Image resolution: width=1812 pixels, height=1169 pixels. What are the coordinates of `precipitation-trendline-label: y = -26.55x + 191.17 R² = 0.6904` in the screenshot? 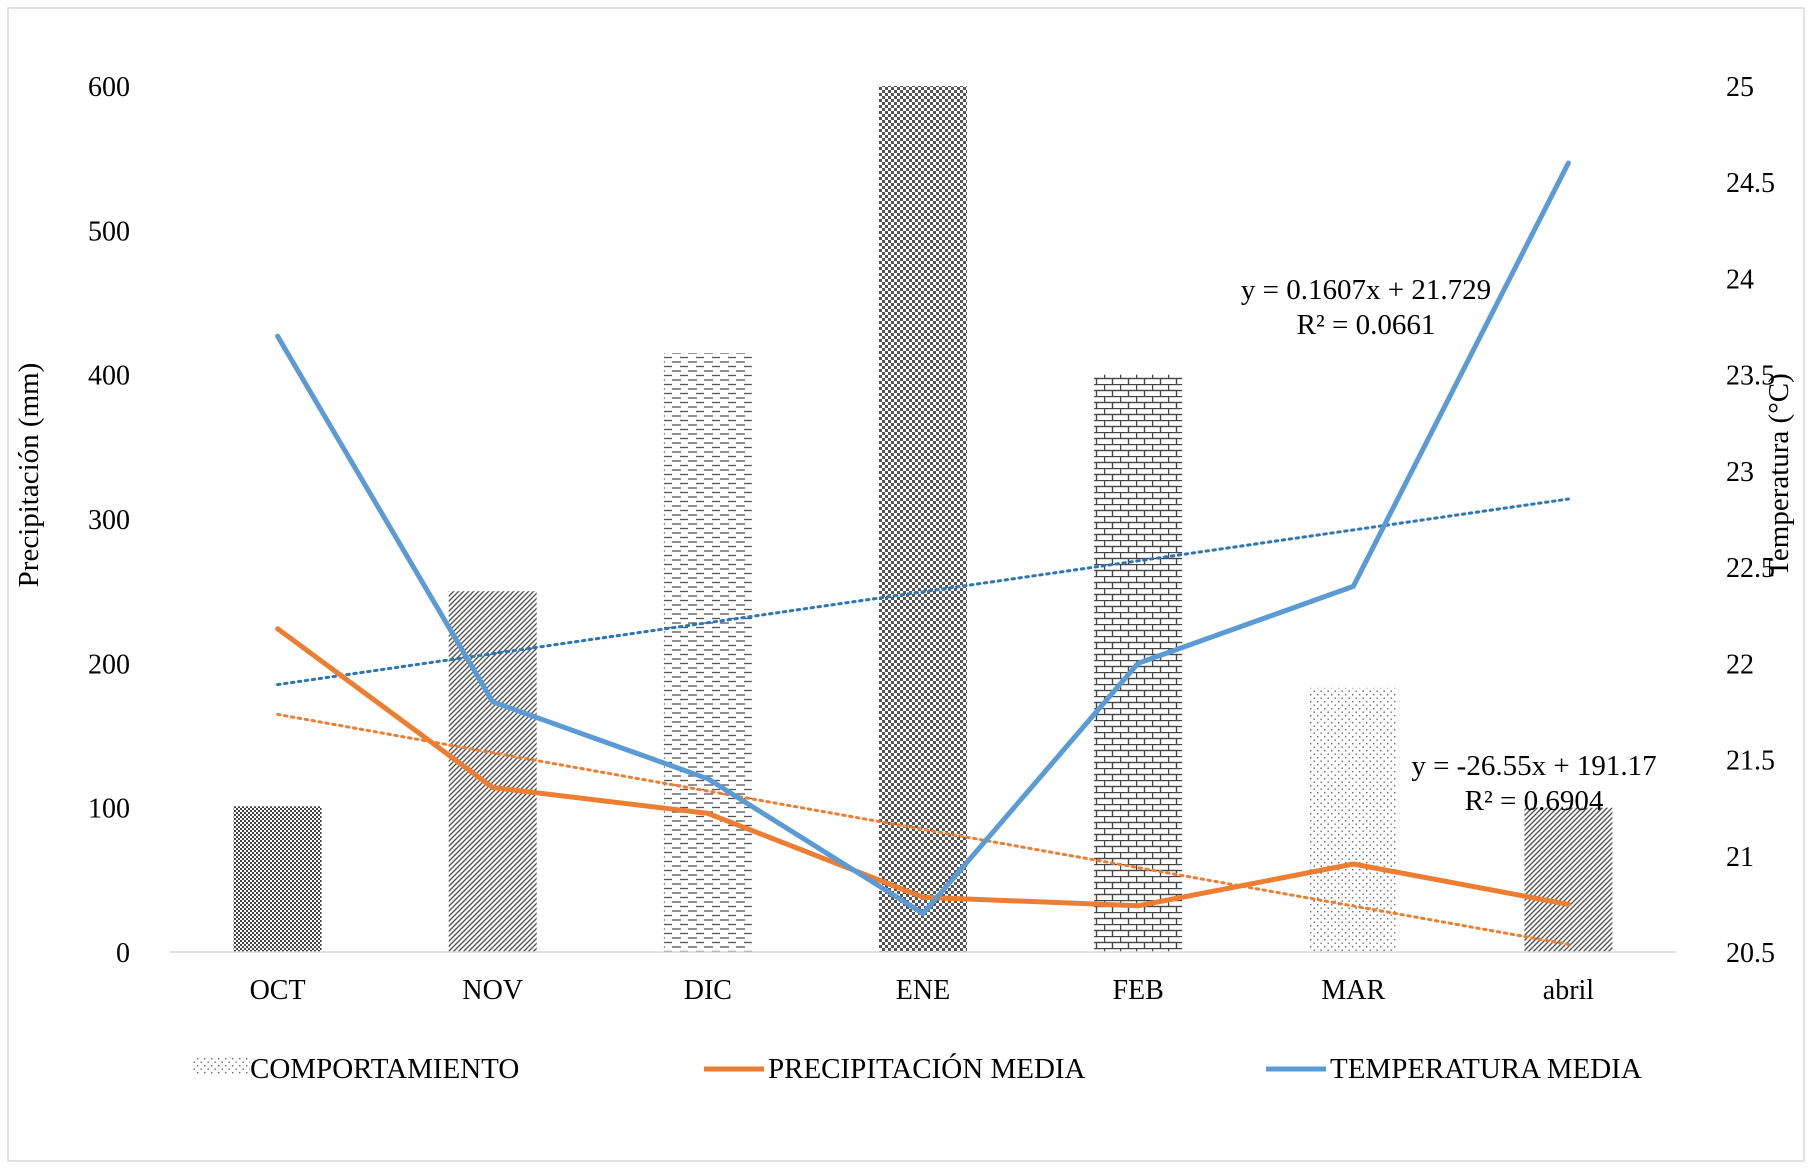 It's located at (1533, 783).